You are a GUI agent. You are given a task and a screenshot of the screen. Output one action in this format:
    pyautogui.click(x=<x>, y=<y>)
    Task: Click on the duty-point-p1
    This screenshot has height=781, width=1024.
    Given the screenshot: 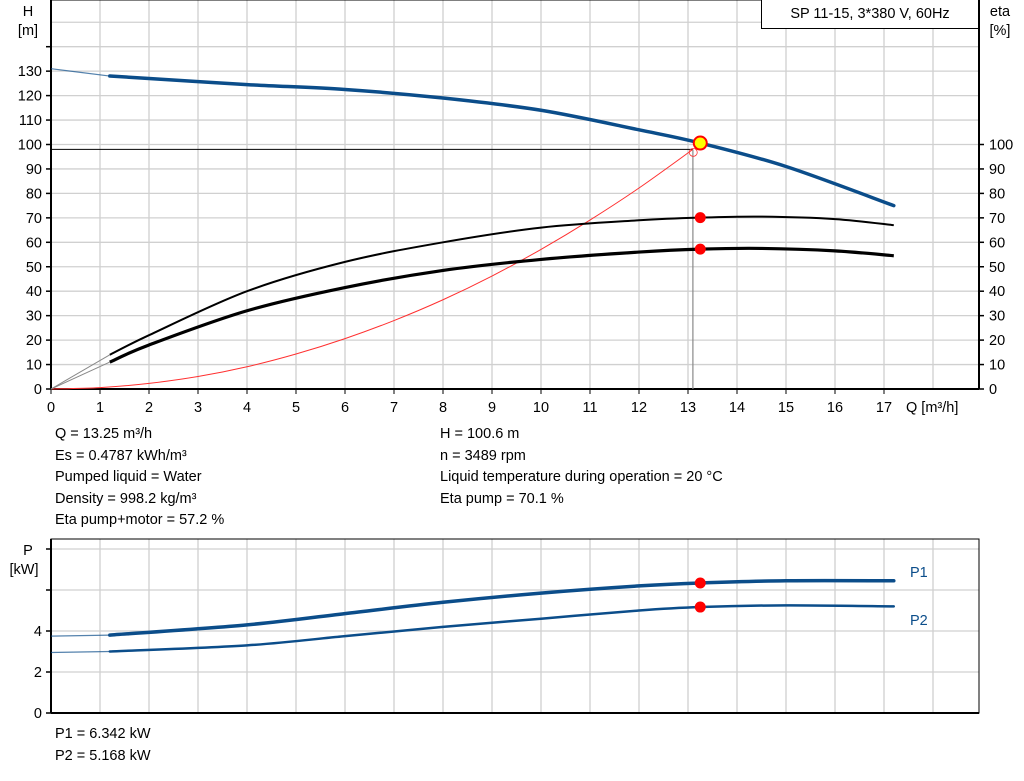 What is the action you would take?
    pyautogui.click(x=700, y=583)
    